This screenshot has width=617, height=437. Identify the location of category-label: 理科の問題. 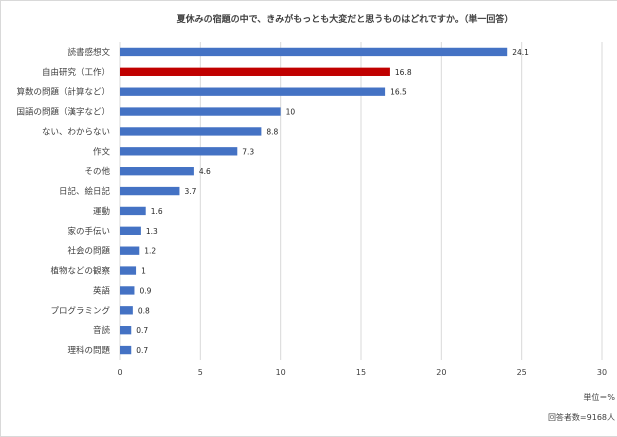
(88, 350).